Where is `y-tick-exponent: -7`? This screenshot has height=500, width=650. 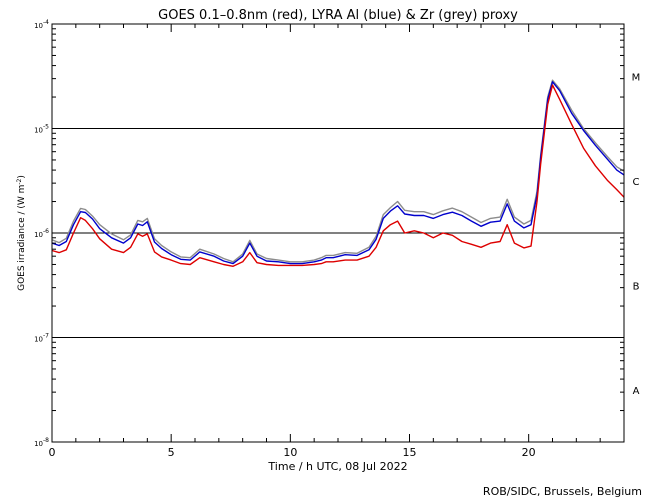
y-tick-exponent: -7 is located at coordinates (46, 336).